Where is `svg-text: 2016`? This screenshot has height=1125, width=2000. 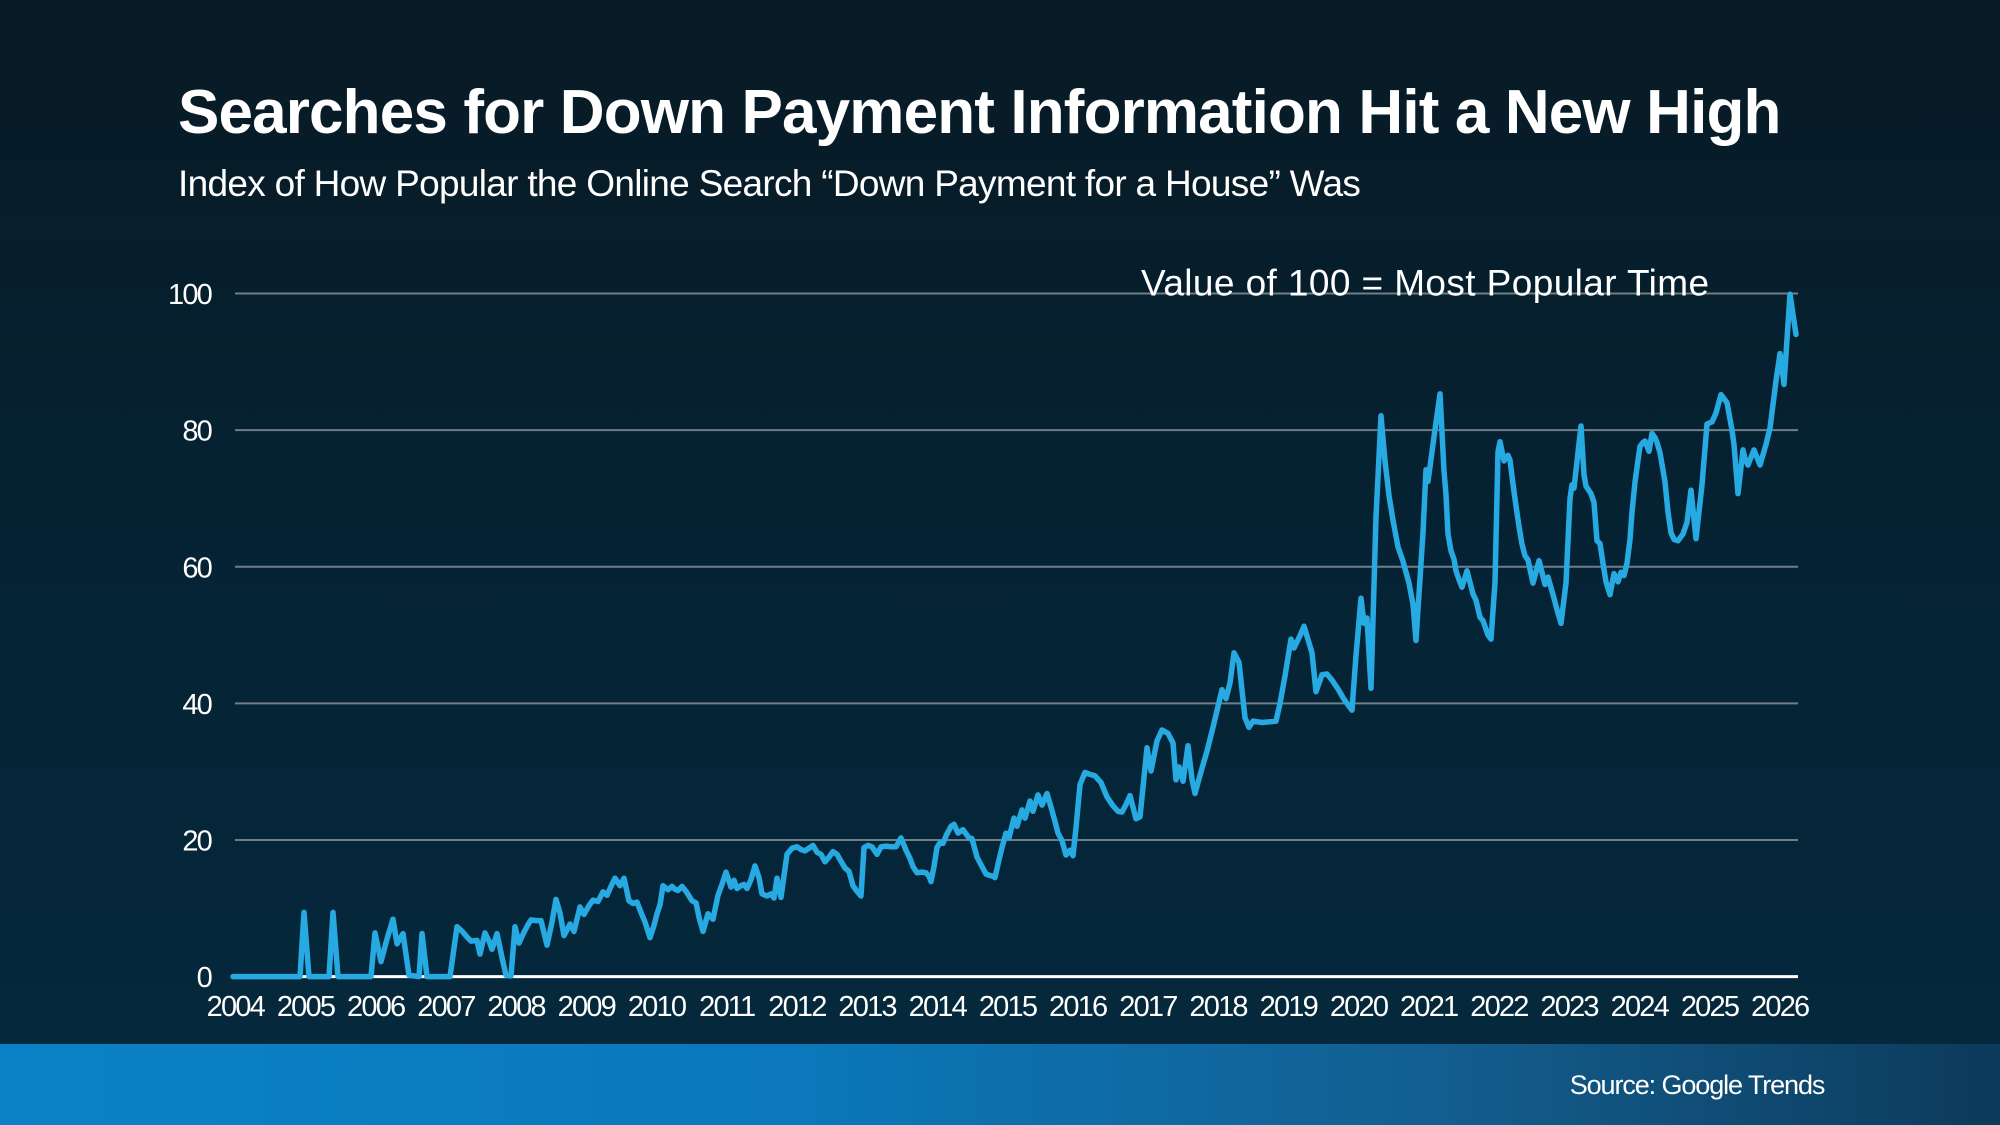 svg-text: 2016 is located at coordinates (1078, 1007).